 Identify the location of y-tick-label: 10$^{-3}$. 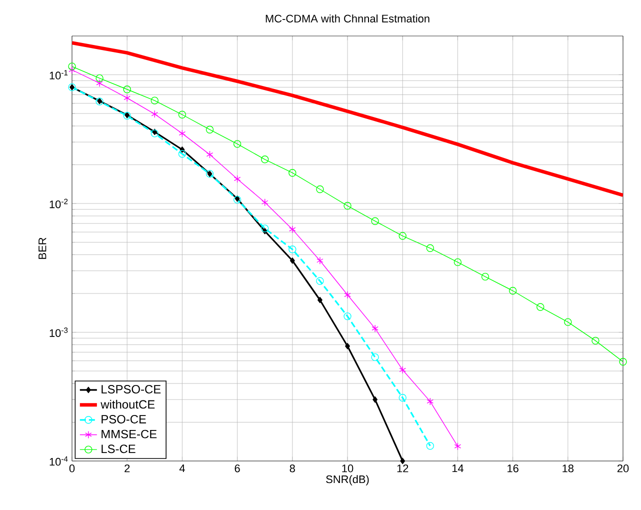
(59, 332).